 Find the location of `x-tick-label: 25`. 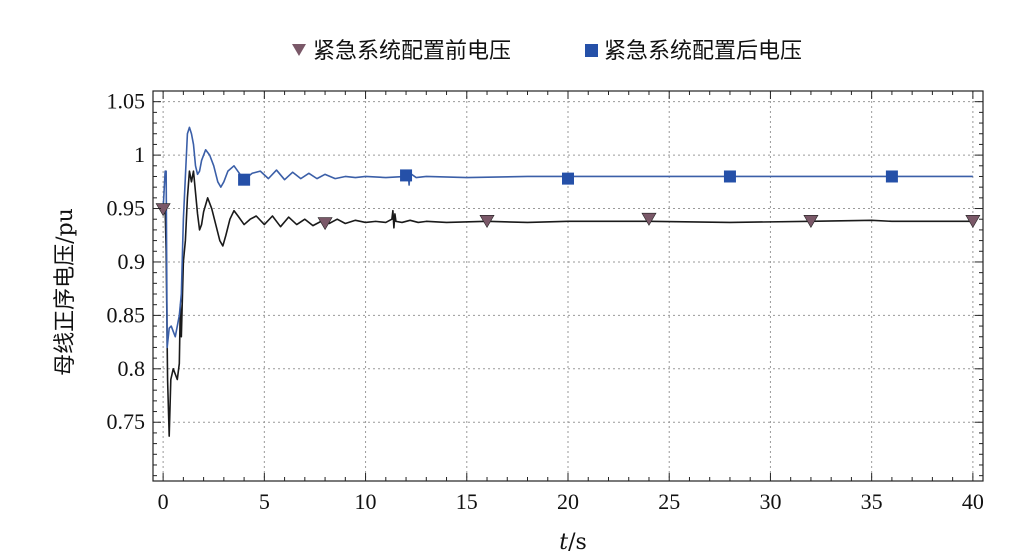

x-tick-label: 25 is located at coordinates (669, 501).